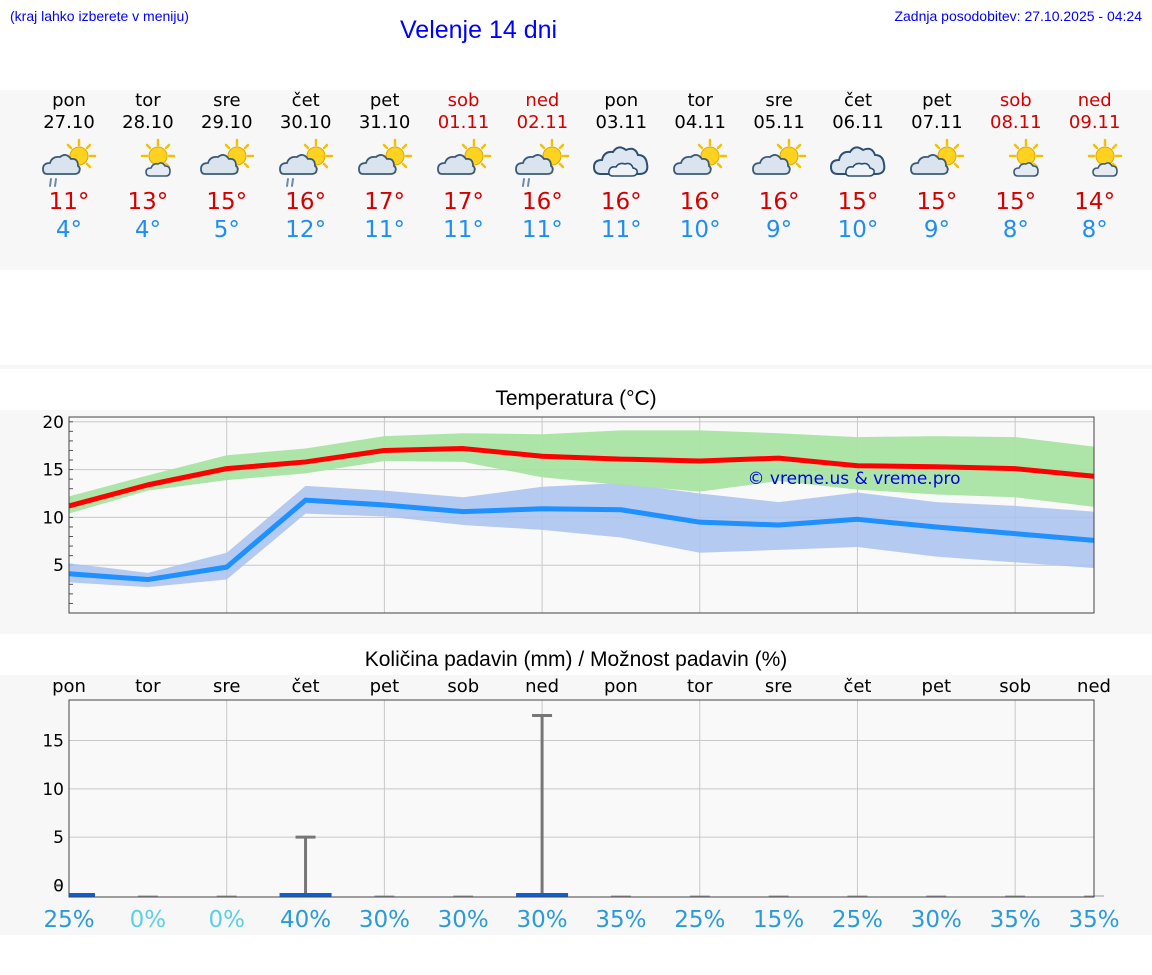 This screenshot has height=975, width=1152. Describe the element at coordinates (69, 202) in the screenshot. I see `max-temp: 11°` at that location.